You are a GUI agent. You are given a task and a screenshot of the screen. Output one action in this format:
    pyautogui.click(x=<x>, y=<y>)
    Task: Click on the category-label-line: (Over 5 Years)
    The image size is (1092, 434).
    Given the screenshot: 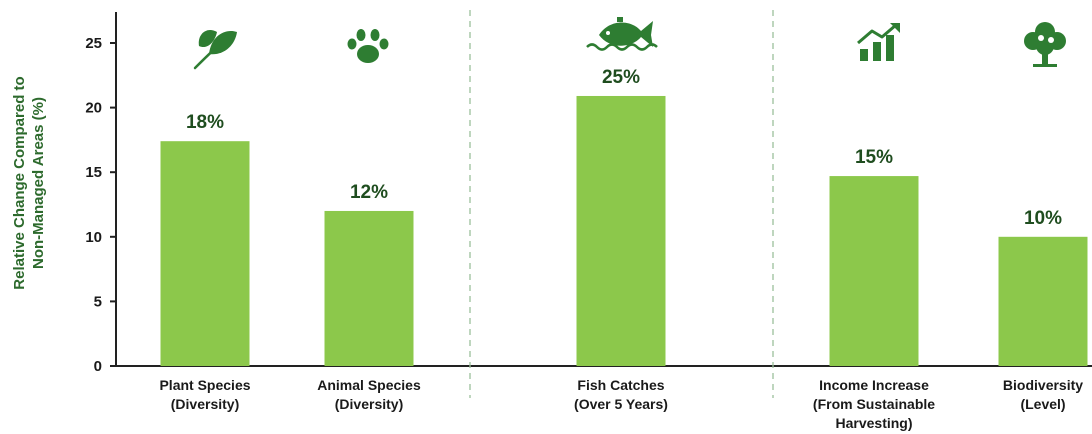 What is the action you would take?
    pyautogui.click(x=621, y=404)
    